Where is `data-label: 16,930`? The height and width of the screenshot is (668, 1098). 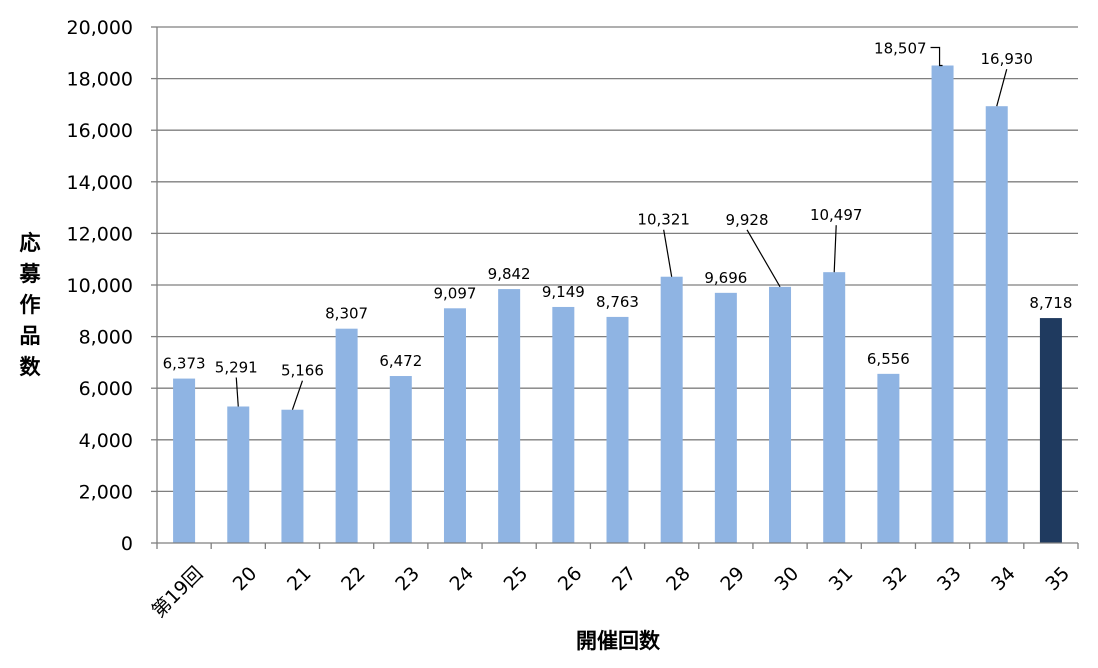
data-label: 16,930 is located at coordinates (1006, 59).